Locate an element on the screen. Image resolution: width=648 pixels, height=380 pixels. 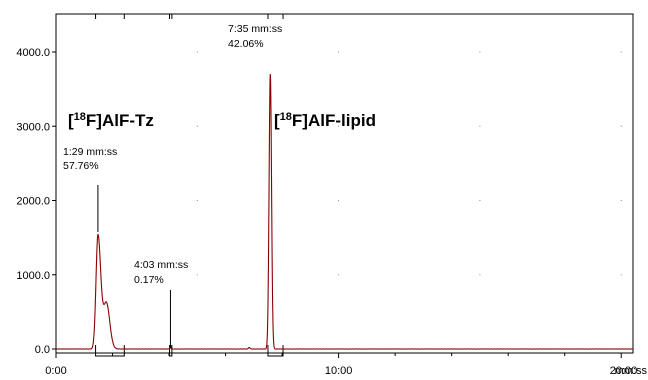
peak-time-label: 7:35 mm:ss is located at coordinates (255, 29).